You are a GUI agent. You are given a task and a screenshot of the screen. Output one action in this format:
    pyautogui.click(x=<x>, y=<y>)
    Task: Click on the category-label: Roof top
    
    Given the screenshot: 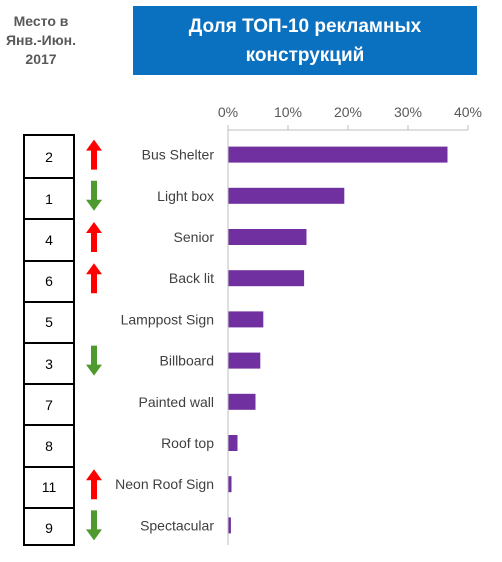 What is the action you would take?
    pyautogui.click(x=187, y=443)
    